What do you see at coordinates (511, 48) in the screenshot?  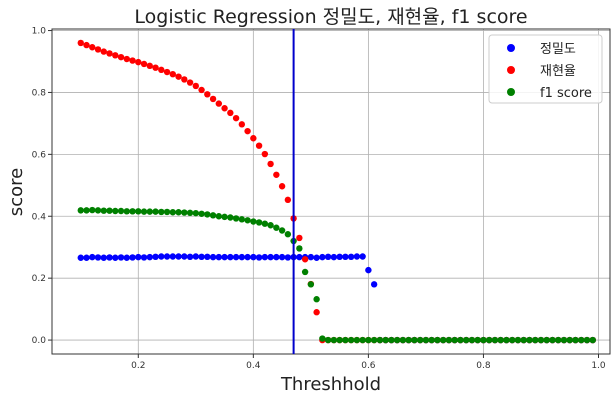 I see `legend-marker-precision` at bounding box center [511, 48].